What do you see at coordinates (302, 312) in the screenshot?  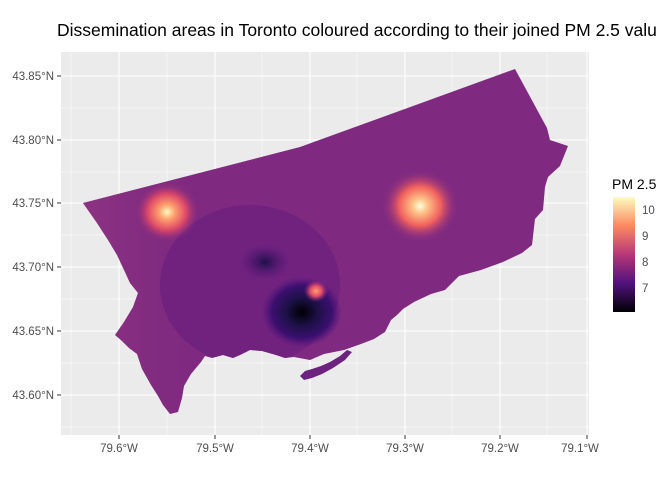 I see `downtown-low-spot` at bounding box center [302, 312].